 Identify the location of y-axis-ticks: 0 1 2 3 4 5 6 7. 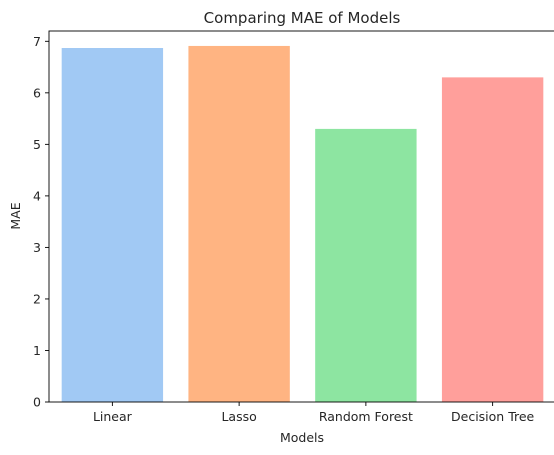
(41, 222).